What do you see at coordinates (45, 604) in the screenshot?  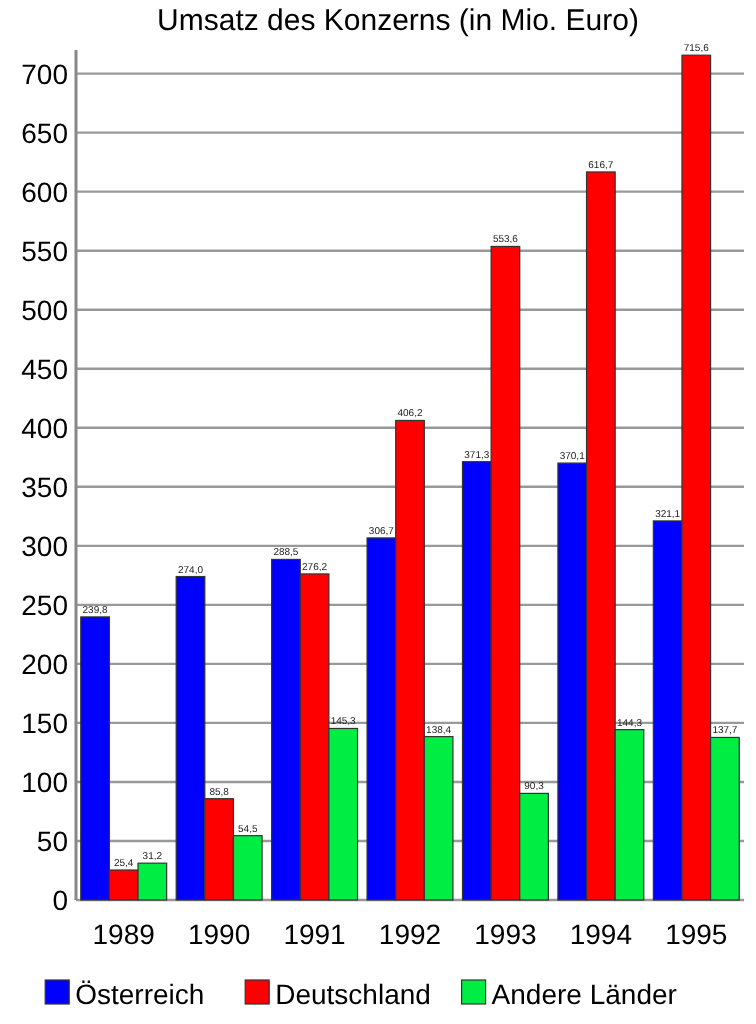 I see `y-tick-label: 250` at bounding box center [45, 604].